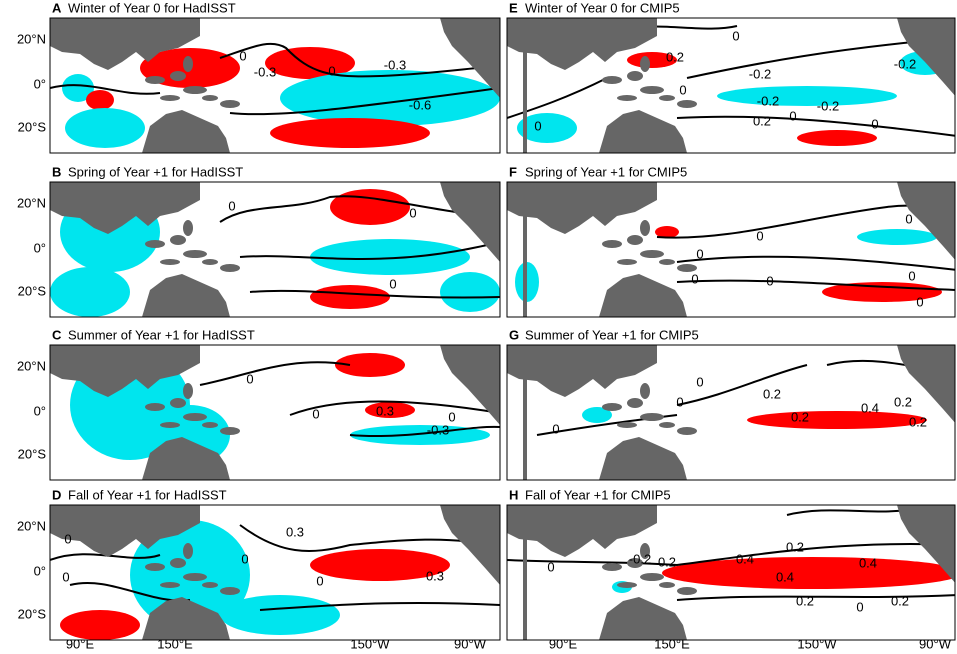 This screenshot has height=654, width=957. What do you see at coordinates (598, 494) in the screenshot?
I see `panel-title: Fall of Year +1 for CMIP5` at bounding box center [598, 494].